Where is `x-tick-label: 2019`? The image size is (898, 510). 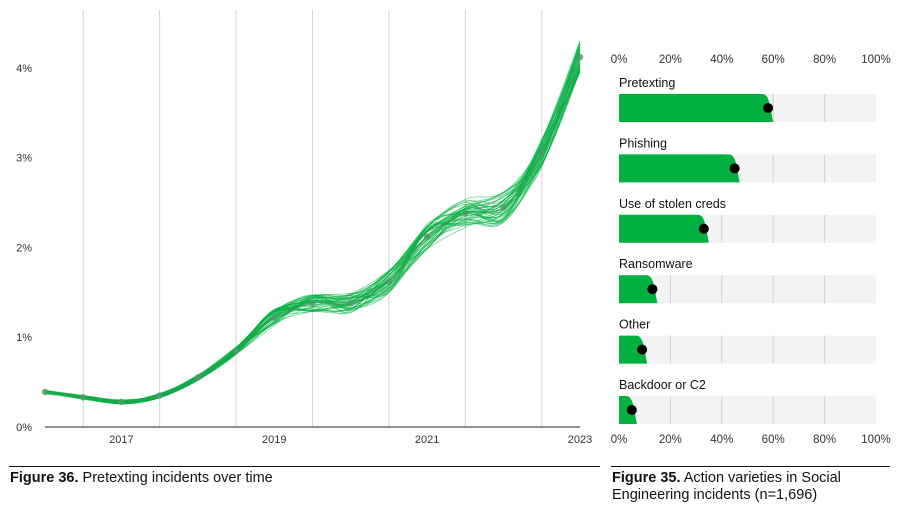
x-tick-label: 2019 is located at coordinates (274, 440).